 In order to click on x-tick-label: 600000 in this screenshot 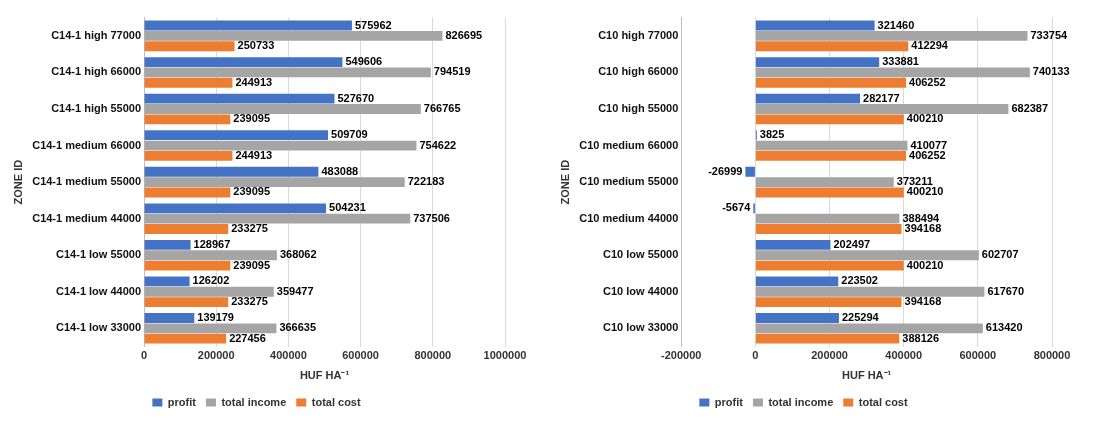, I will do `click(978, 355)`.